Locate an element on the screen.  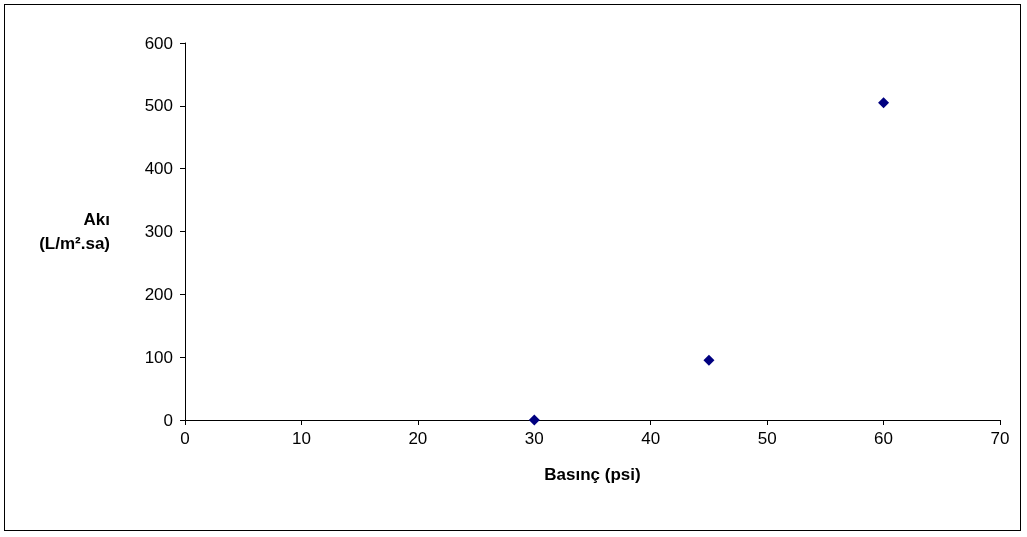
y-tick-label: 500 is located at coordinates (158, 106).